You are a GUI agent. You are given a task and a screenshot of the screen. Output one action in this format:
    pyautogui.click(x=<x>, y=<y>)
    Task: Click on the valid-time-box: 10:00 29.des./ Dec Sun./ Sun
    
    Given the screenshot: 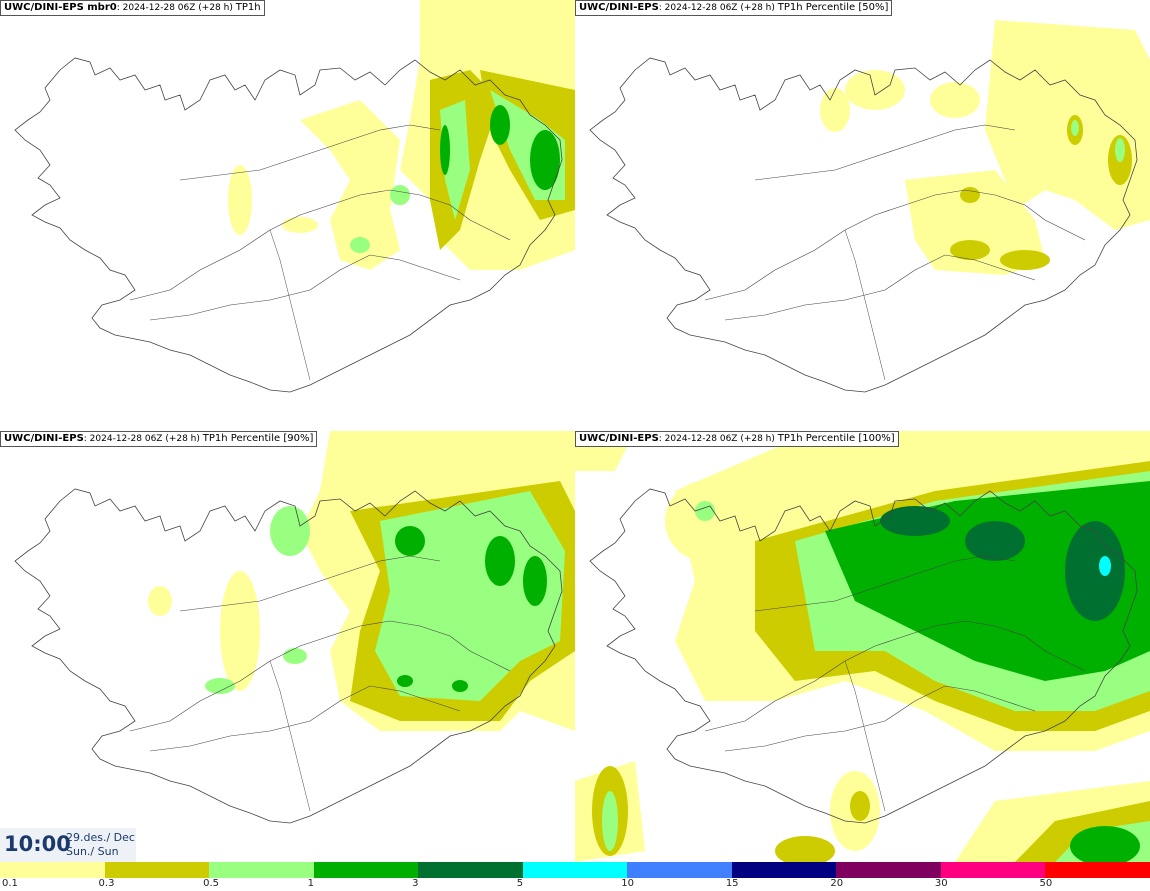 What is the action you would take?
    pyautogui.click(x=68, y=845)
    